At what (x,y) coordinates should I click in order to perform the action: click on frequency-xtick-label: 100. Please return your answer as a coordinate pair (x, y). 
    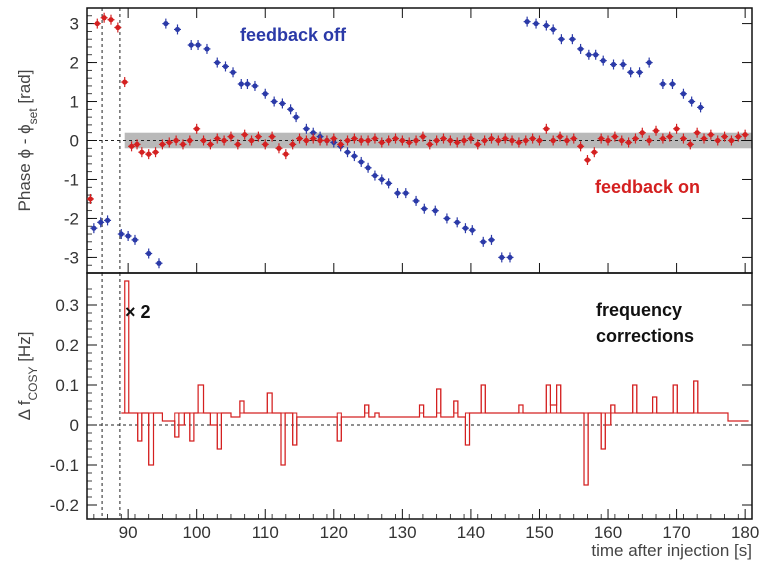
    Looking at the image, I should click on (197, 532).